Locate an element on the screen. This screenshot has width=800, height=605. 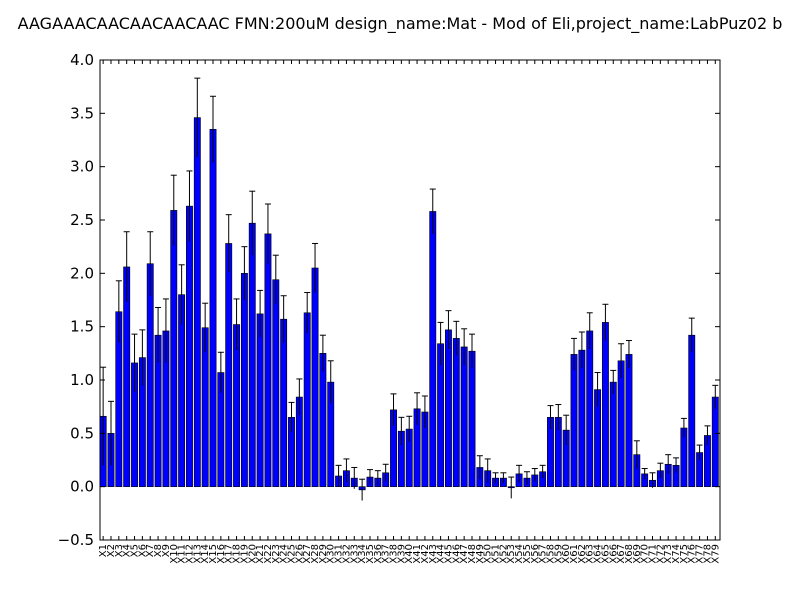
x-tick-label: X72 is located at coordinates (660, 554).